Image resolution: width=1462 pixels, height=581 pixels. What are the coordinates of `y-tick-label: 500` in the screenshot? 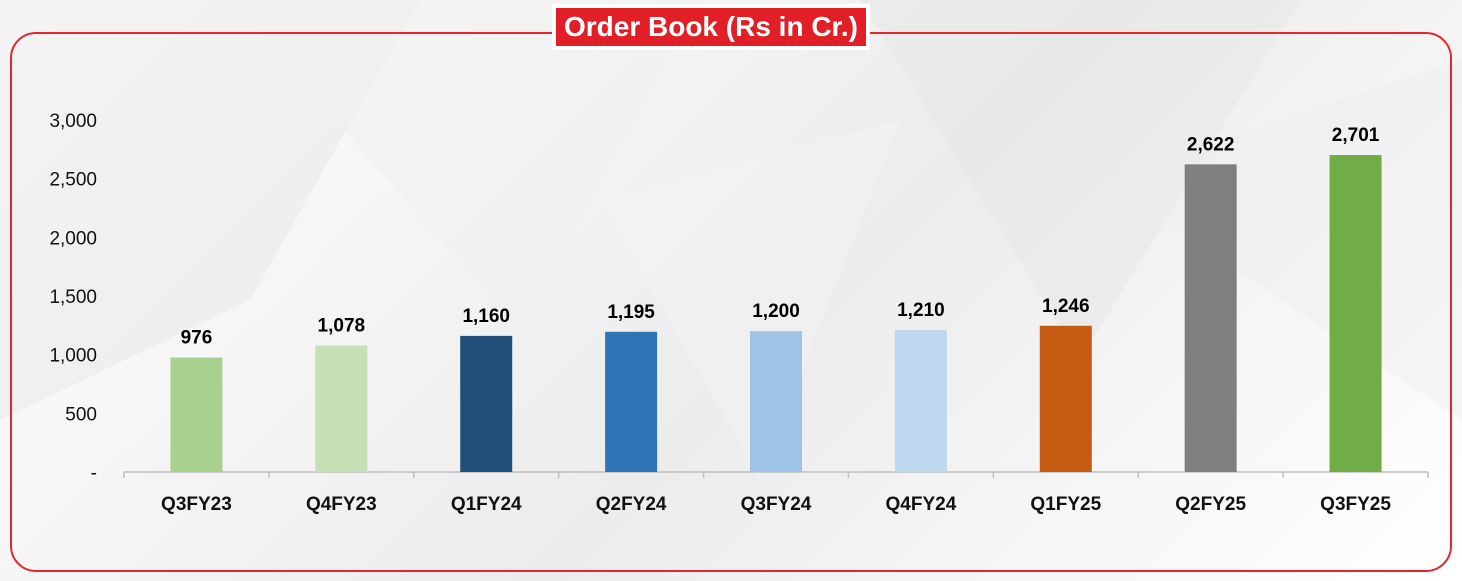 It's located at (81, 414).